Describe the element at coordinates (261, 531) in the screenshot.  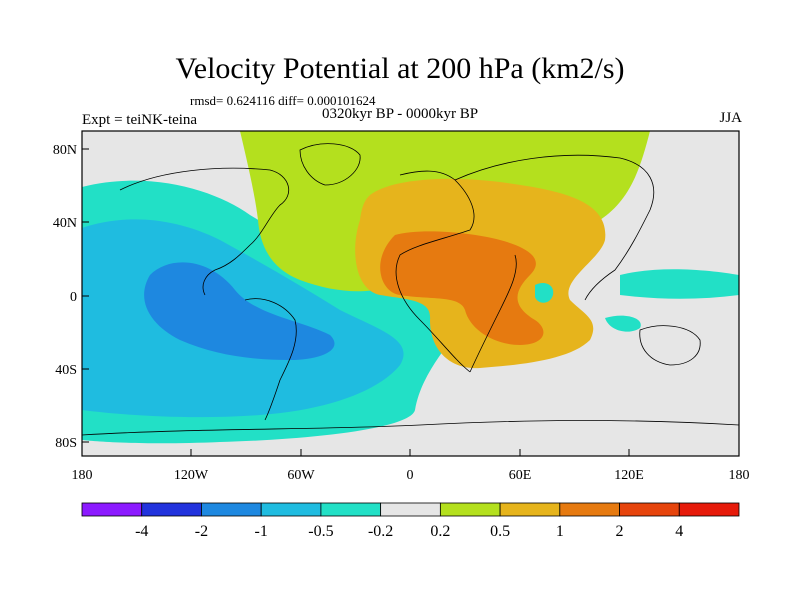
I see `colorbar-label: -1` at that location.